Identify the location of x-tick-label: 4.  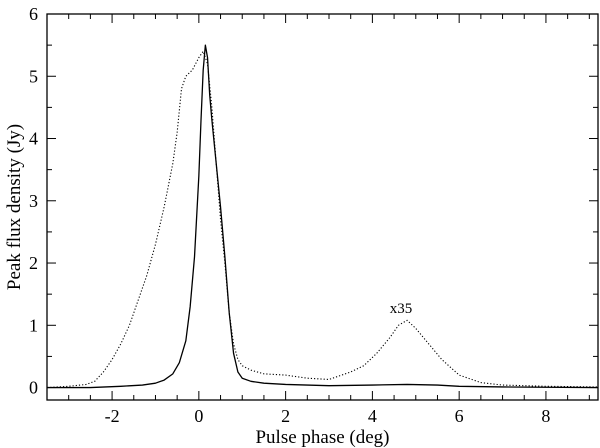
(372, 416).